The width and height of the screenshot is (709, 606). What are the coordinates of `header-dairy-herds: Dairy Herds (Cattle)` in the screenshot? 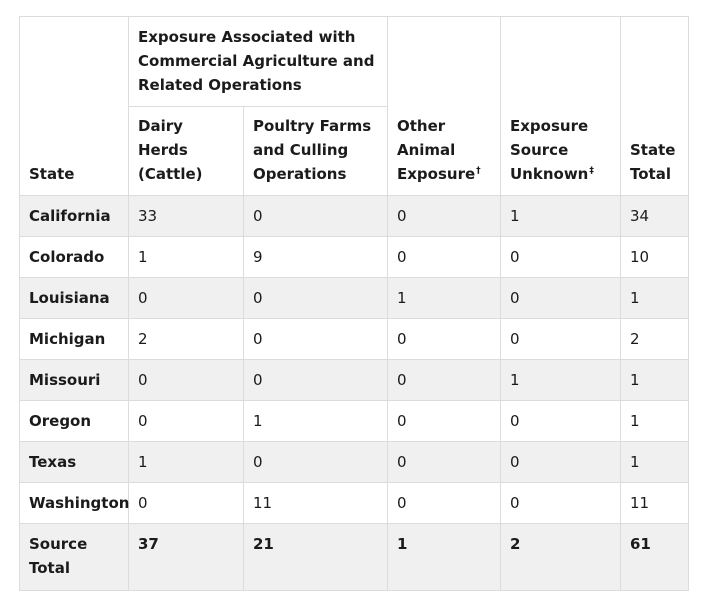 It's located at (186, 151).